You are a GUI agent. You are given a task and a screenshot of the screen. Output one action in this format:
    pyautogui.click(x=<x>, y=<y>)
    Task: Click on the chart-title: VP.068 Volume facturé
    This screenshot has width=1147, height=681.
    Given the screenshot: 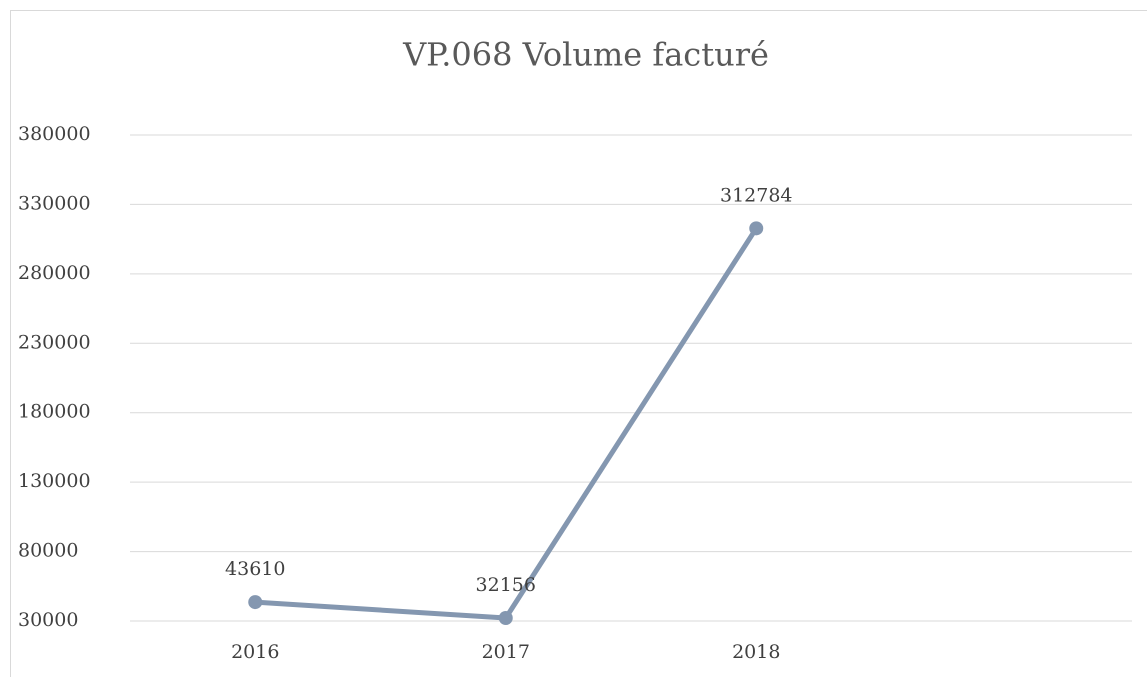 What is the action you would take?
    pyautogui.click(x=585, y=55)
    